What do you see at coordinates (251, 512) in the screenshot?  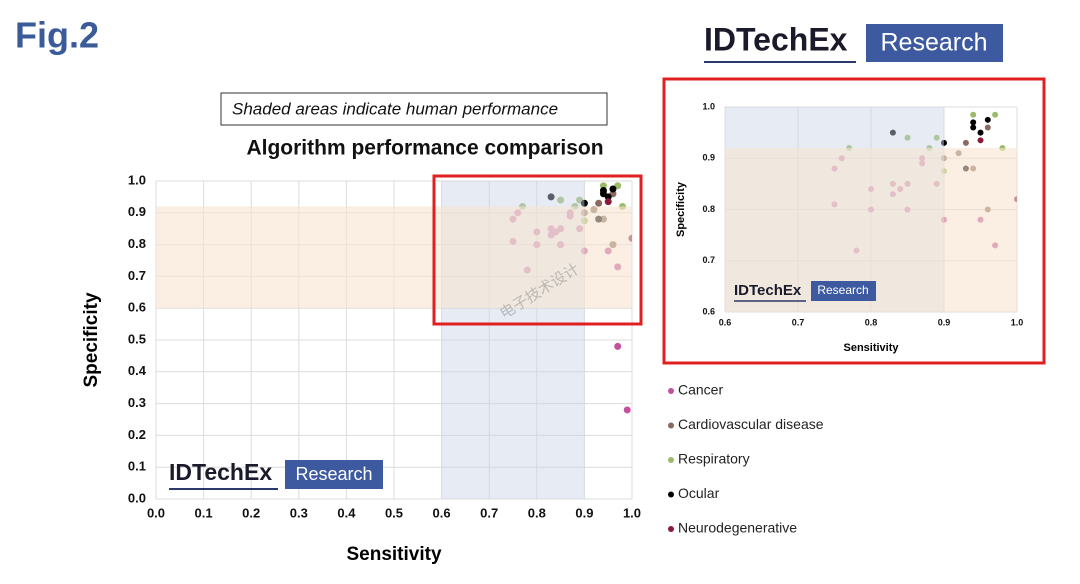 I see `x-tick-label: 0.2` at bounding box center [251, 512].